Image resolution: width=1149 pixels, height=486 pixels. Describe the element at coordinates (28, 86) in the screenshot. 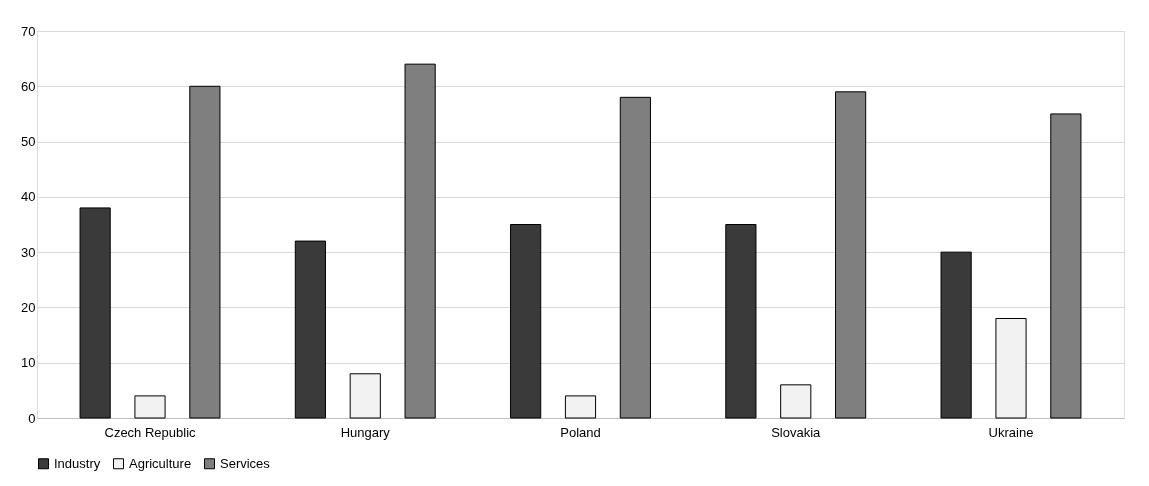

I see `y-tick-label: 60` at that location.